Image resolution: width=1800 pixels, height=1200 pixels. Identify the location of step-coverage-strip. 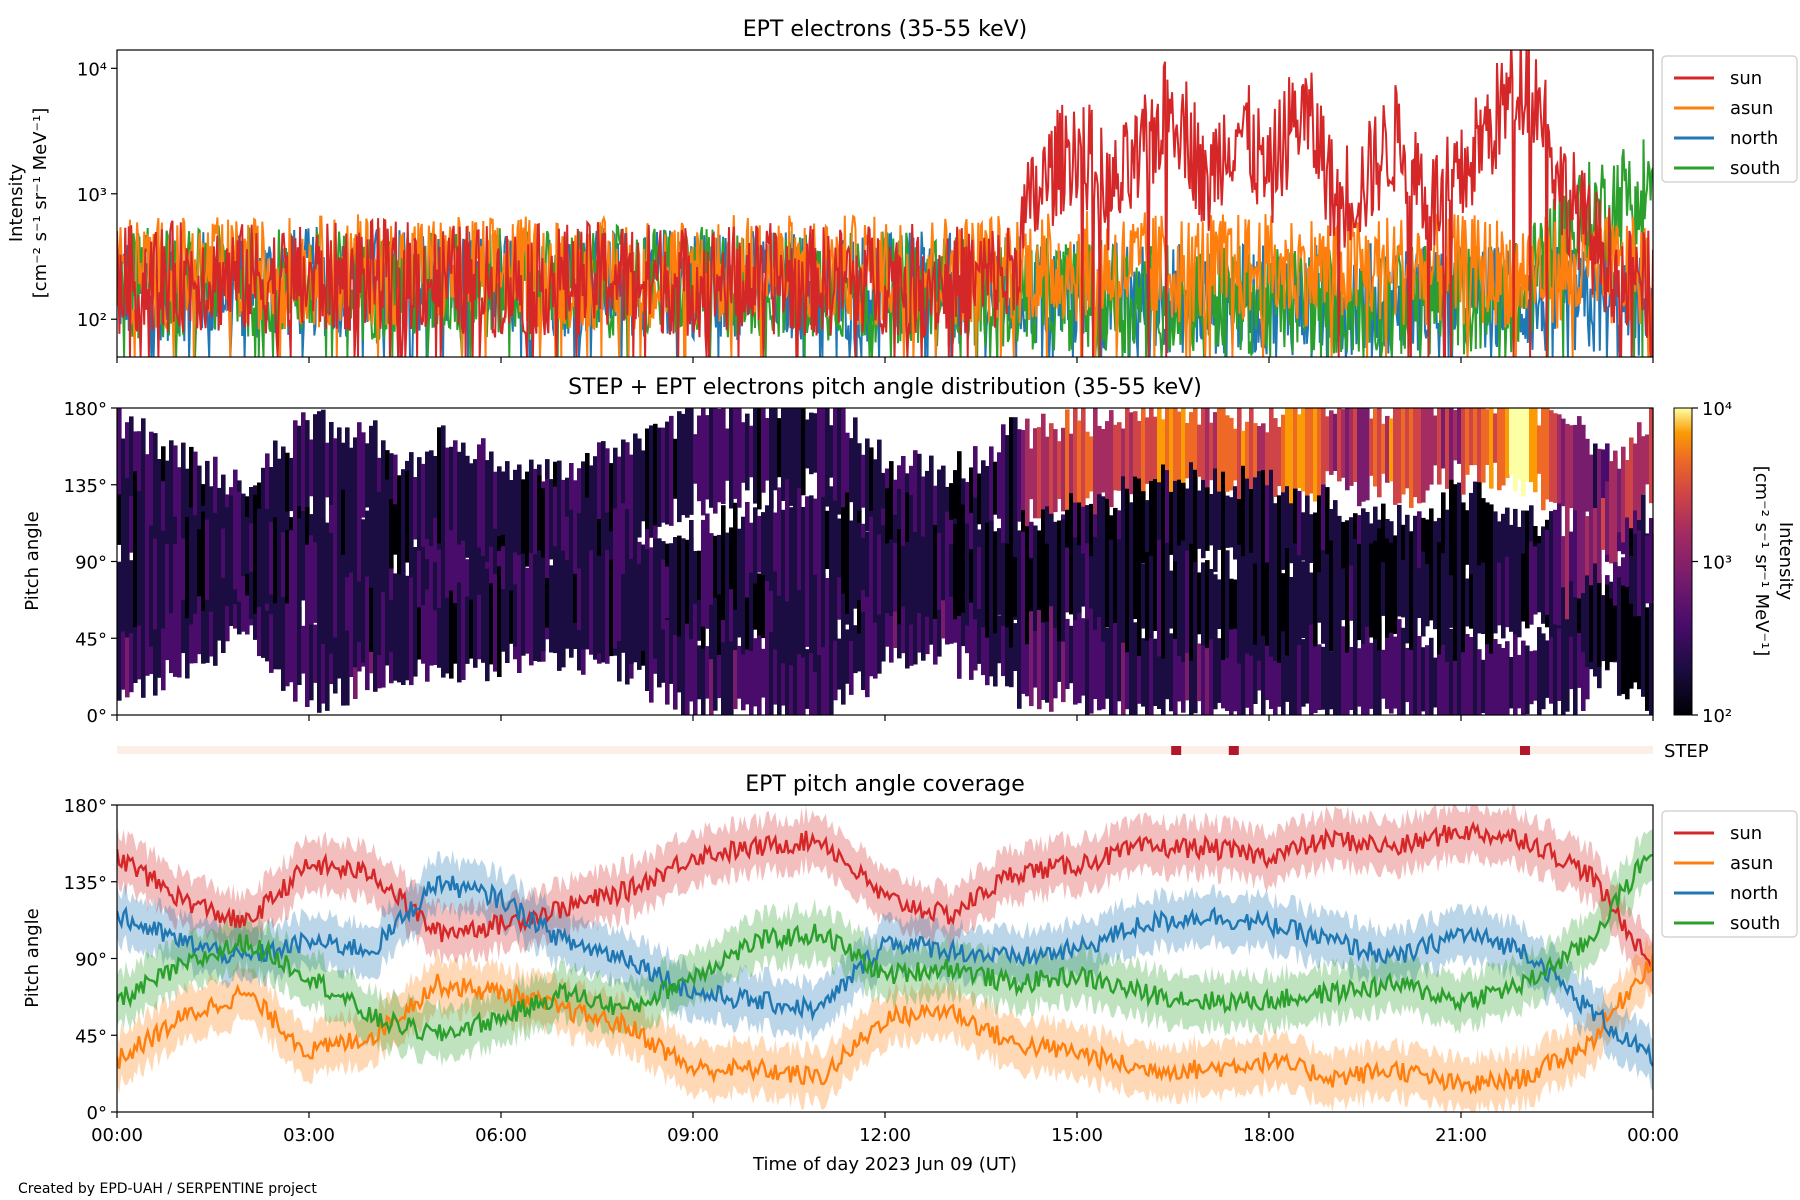
(885, 750).